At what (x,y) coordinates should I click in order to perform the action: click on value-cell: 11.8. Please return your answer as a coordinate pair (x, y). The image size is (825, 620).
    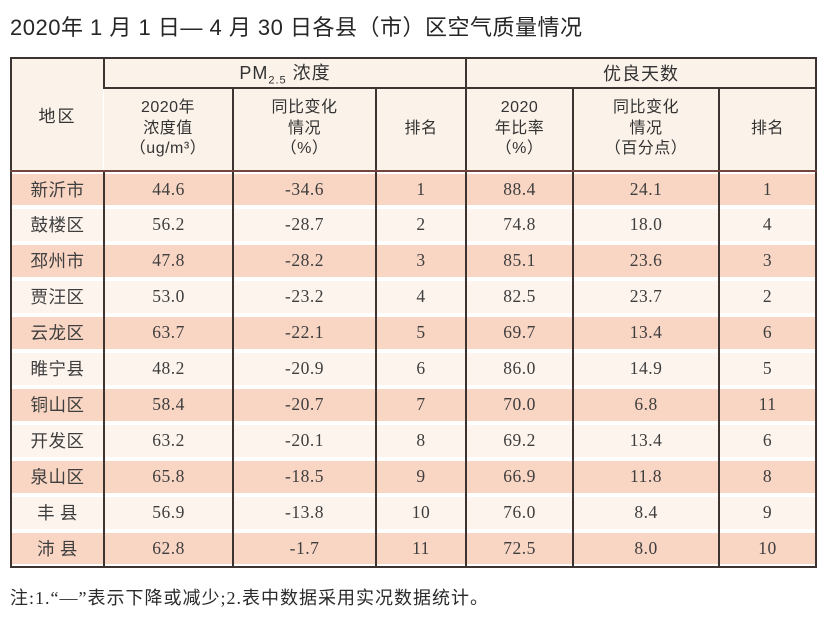
    Looking at the image, I should click on (646, 476).